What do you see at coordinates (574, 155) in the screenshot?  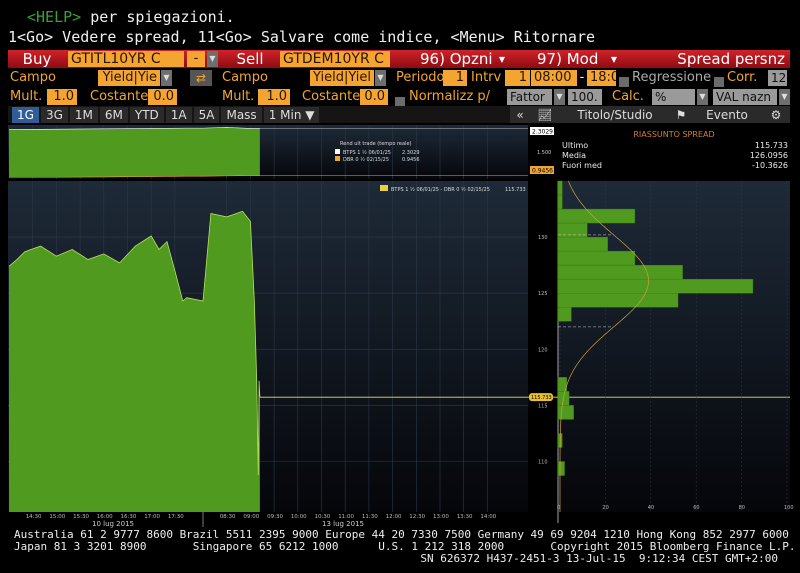 I see `summary-label: Media` at bounding box center [574, 155].